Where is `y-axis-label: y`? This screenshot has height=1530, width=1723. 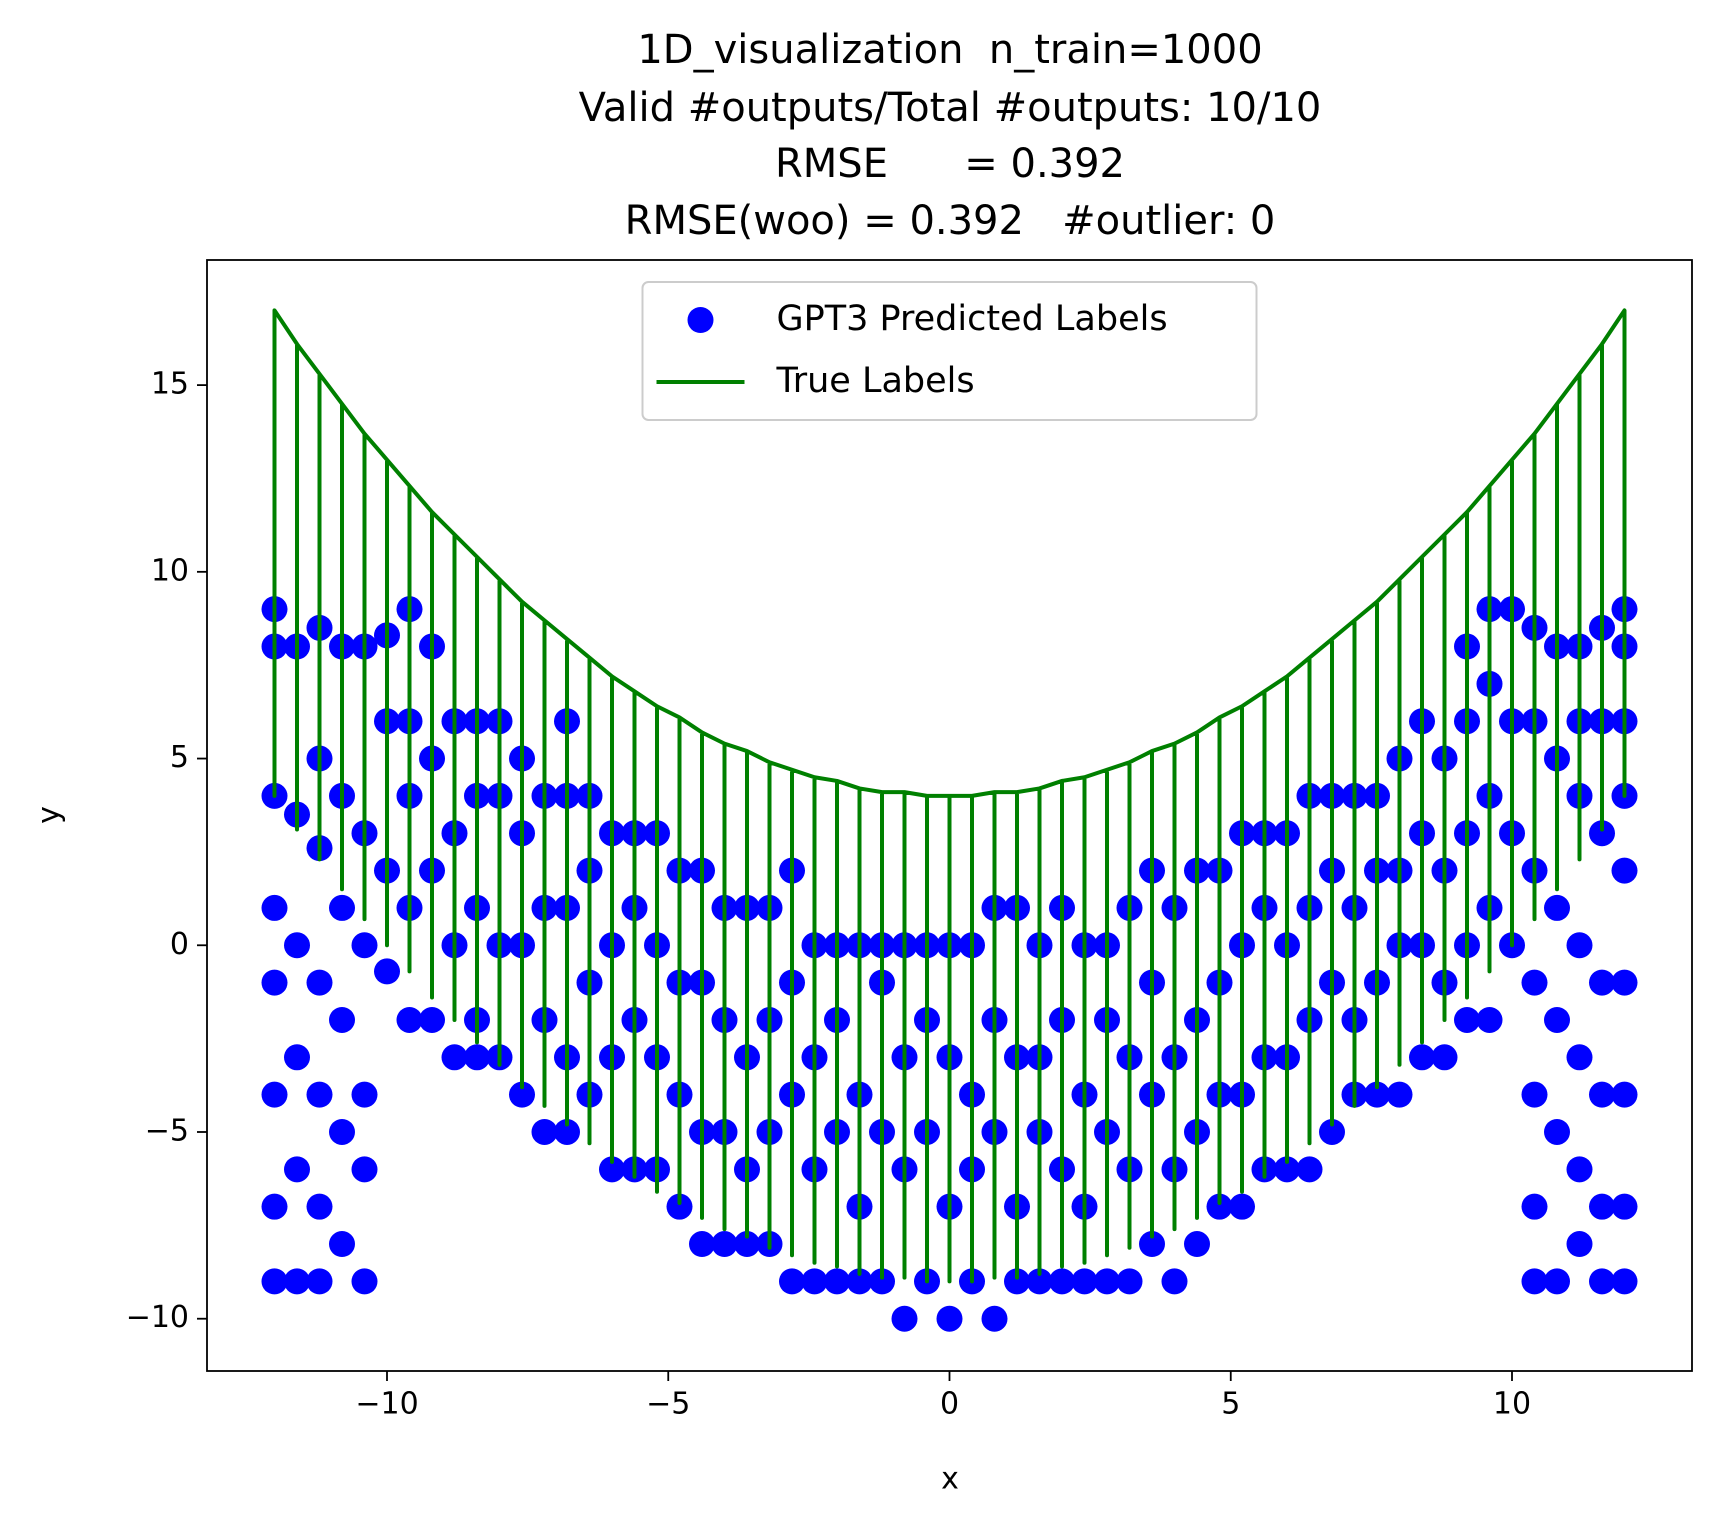
y-axis-label: y is located at coordinates (49, 815).